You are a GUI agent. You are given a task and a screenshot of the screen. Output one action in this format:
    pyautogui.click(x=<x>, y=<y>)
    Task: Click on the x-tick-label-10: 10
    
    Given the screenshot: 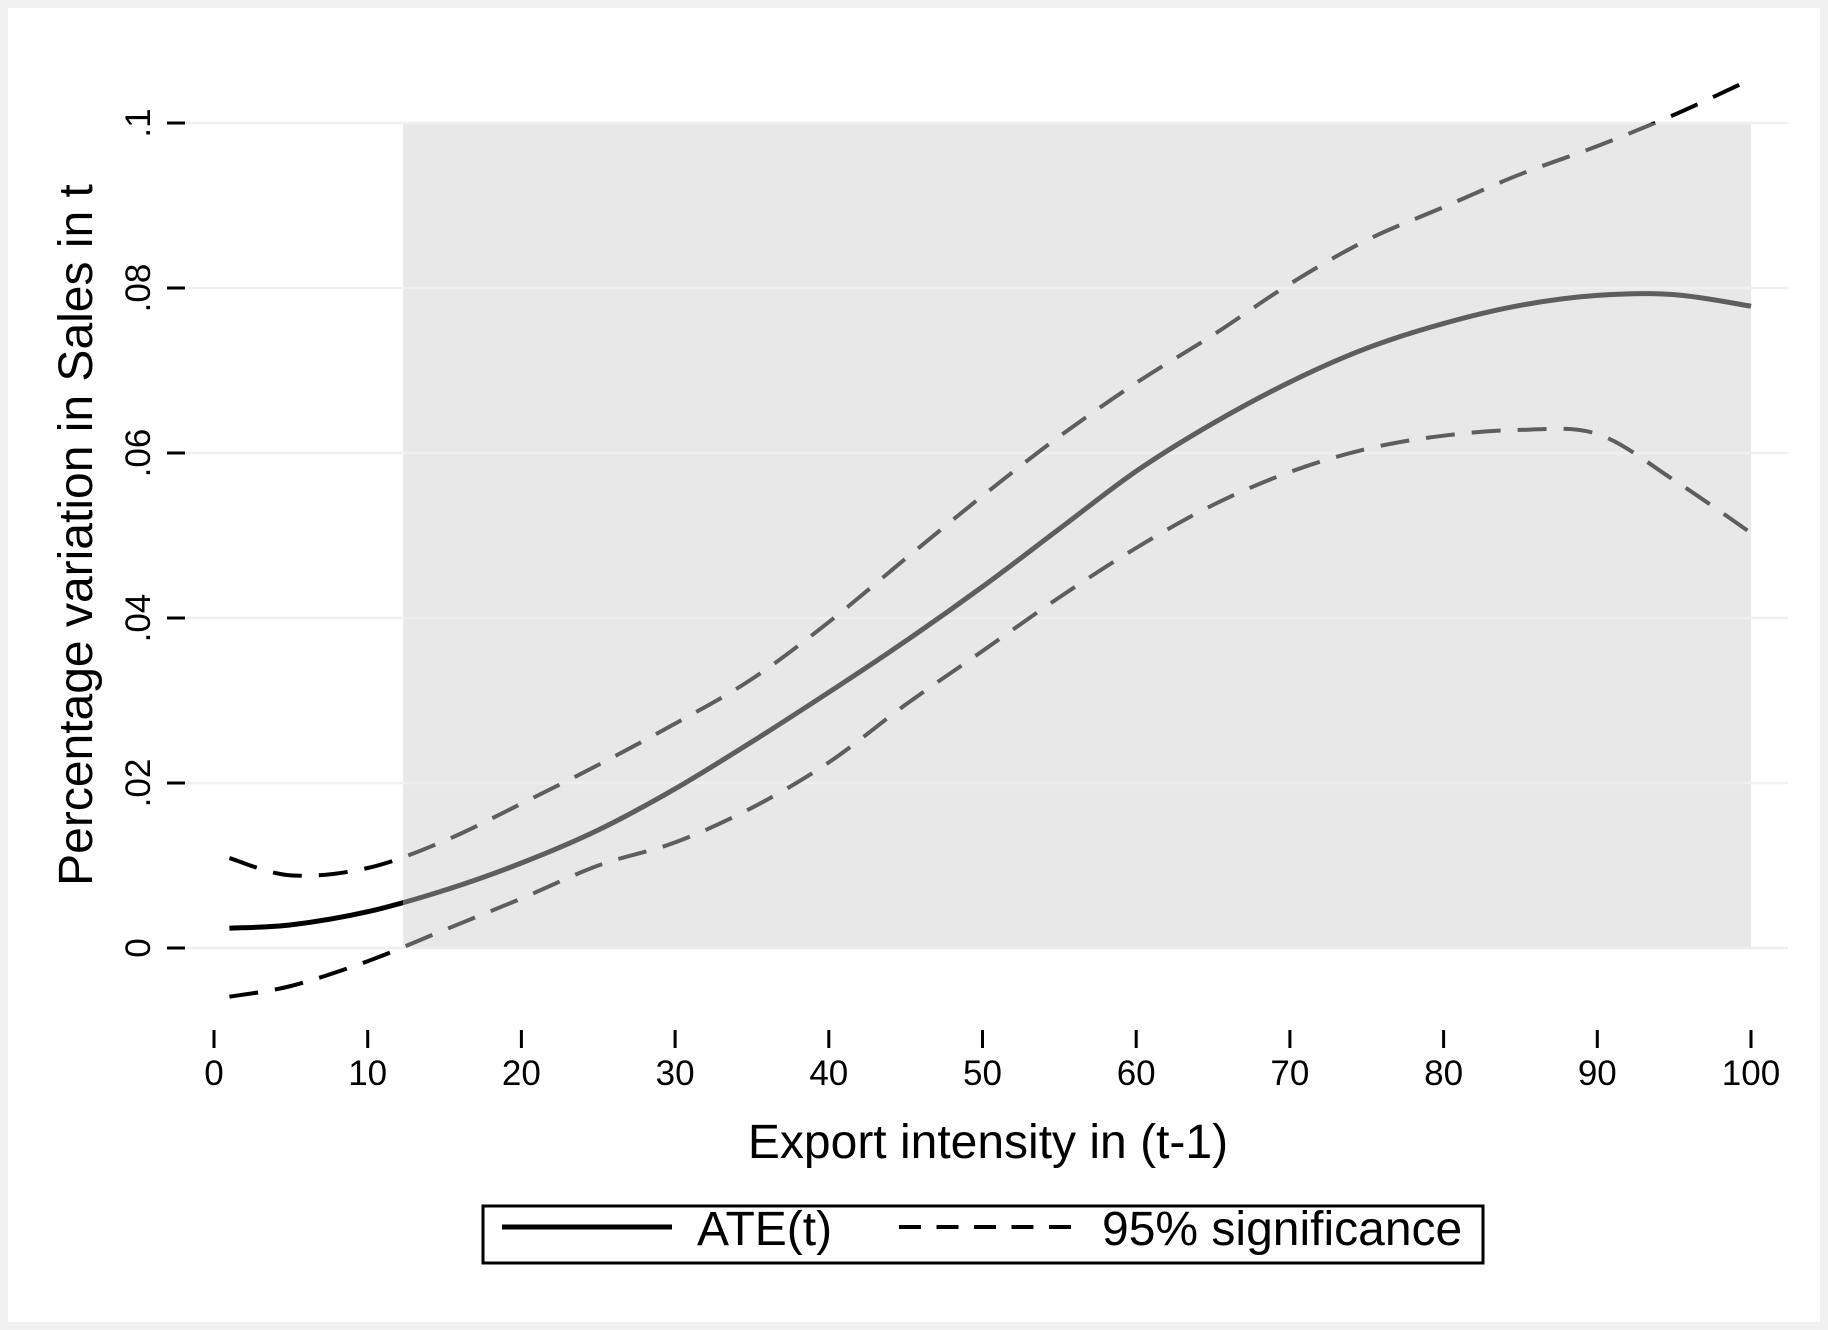 What is the action you would take?
    pyautogui.click(x=367, y=1073)
    